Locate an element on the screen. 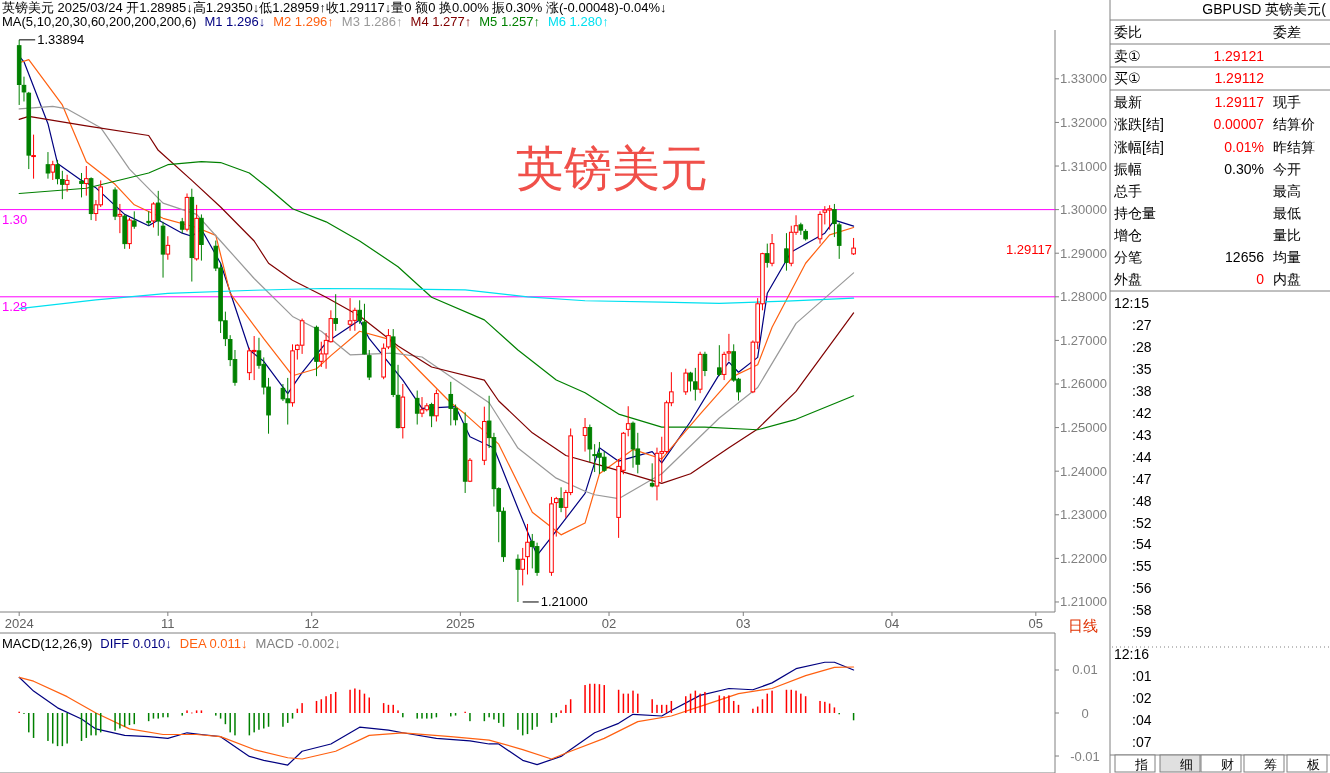  text: 结算价 is located at coordinates (1294, 124).